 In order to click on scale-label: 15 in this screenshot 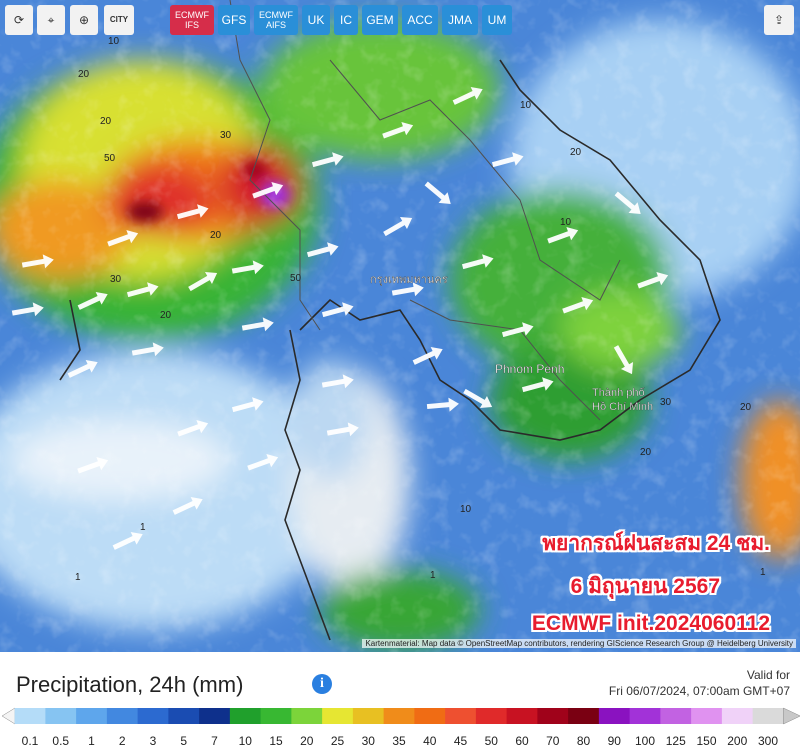, I will do `click(276, 741)`.